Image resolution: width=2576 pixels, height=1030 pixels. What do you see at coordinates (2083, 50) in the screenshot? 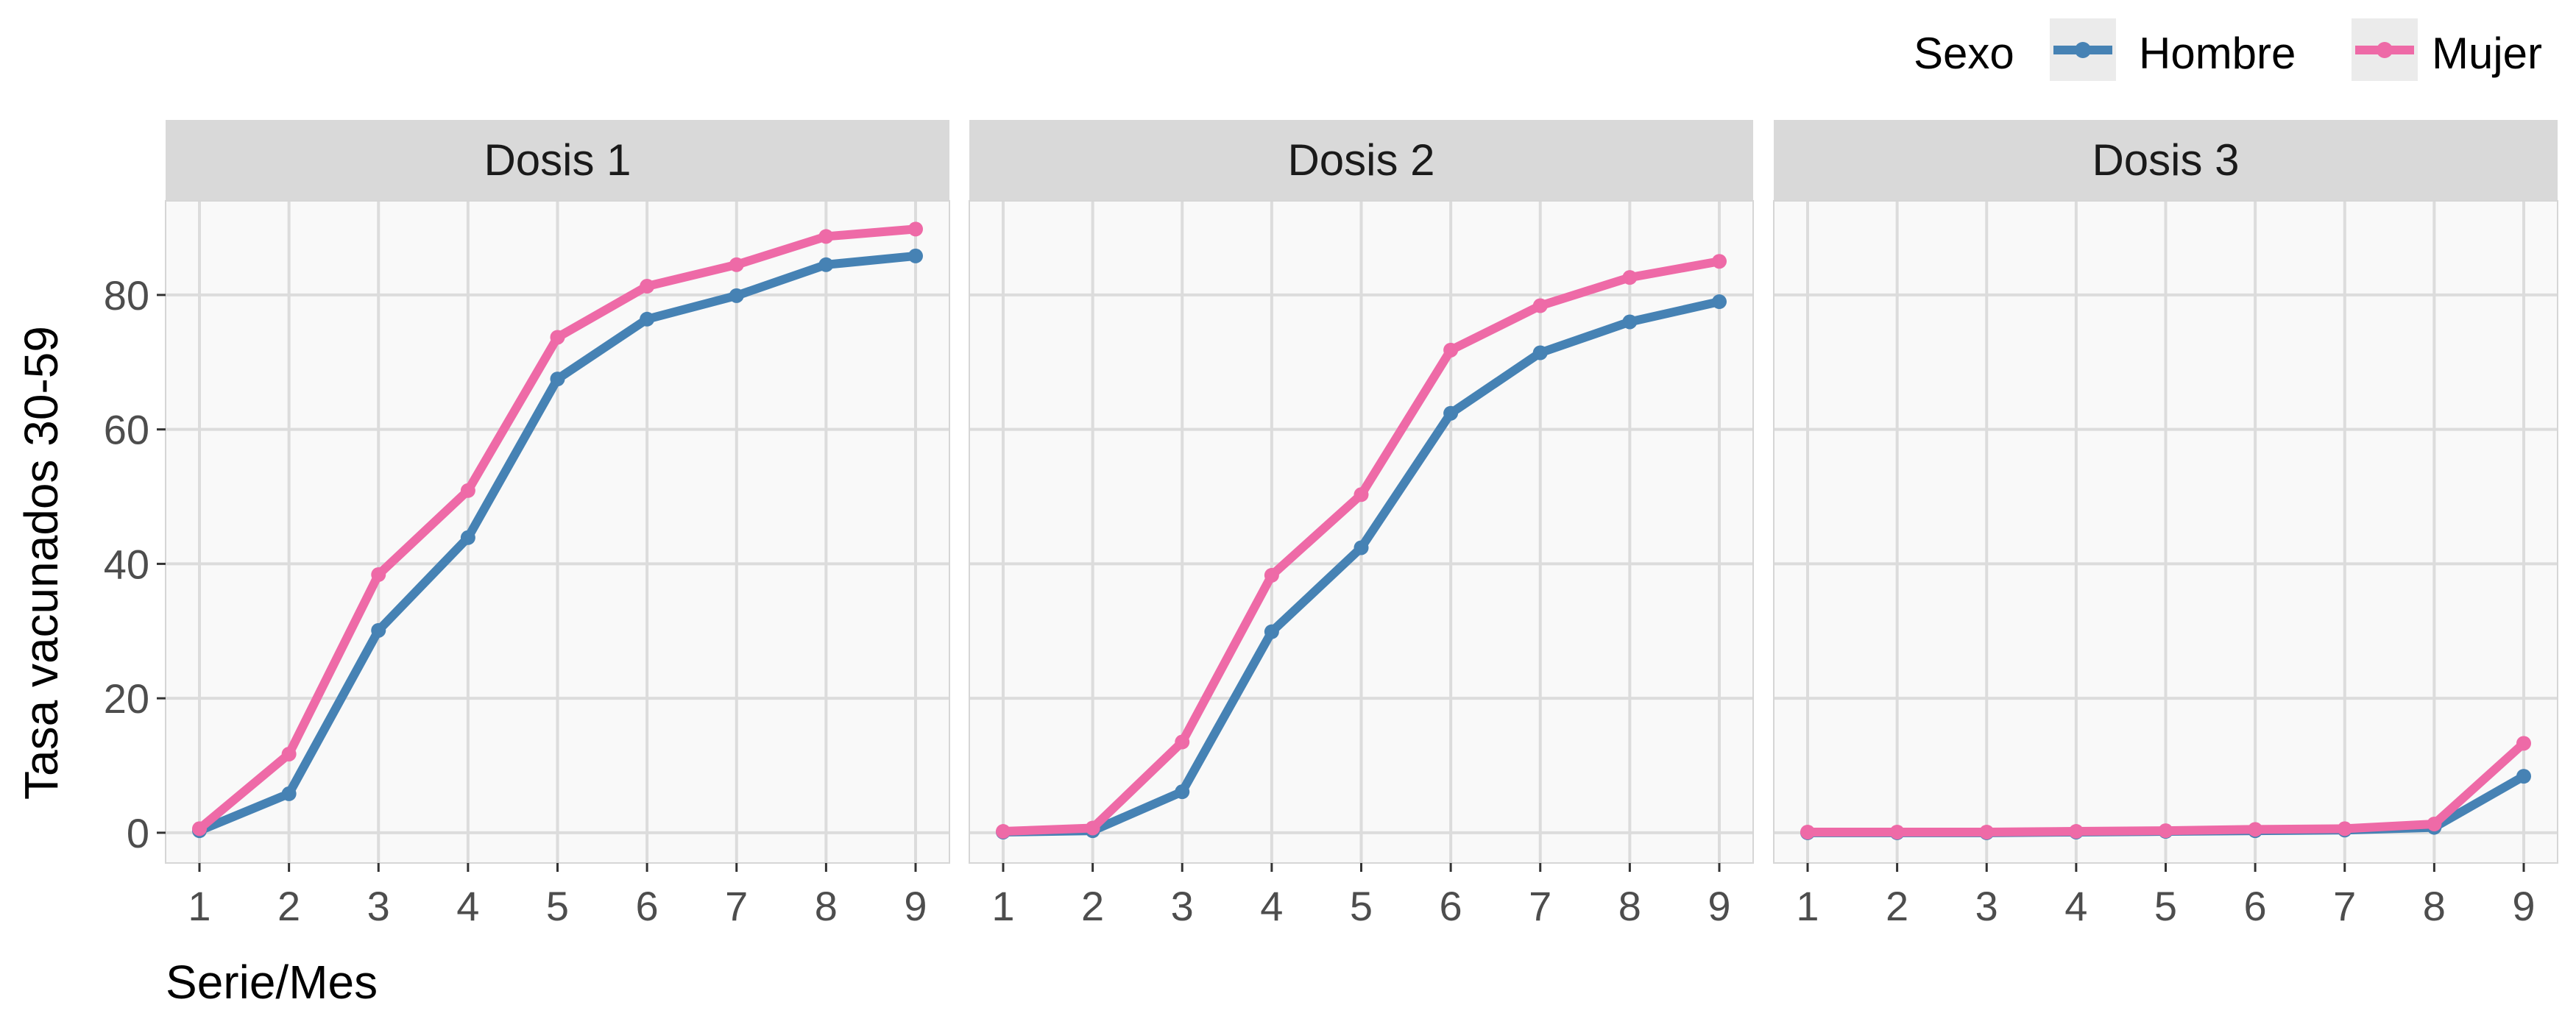
I see `legend-point-hombre` at bounding box center [2083, 50].